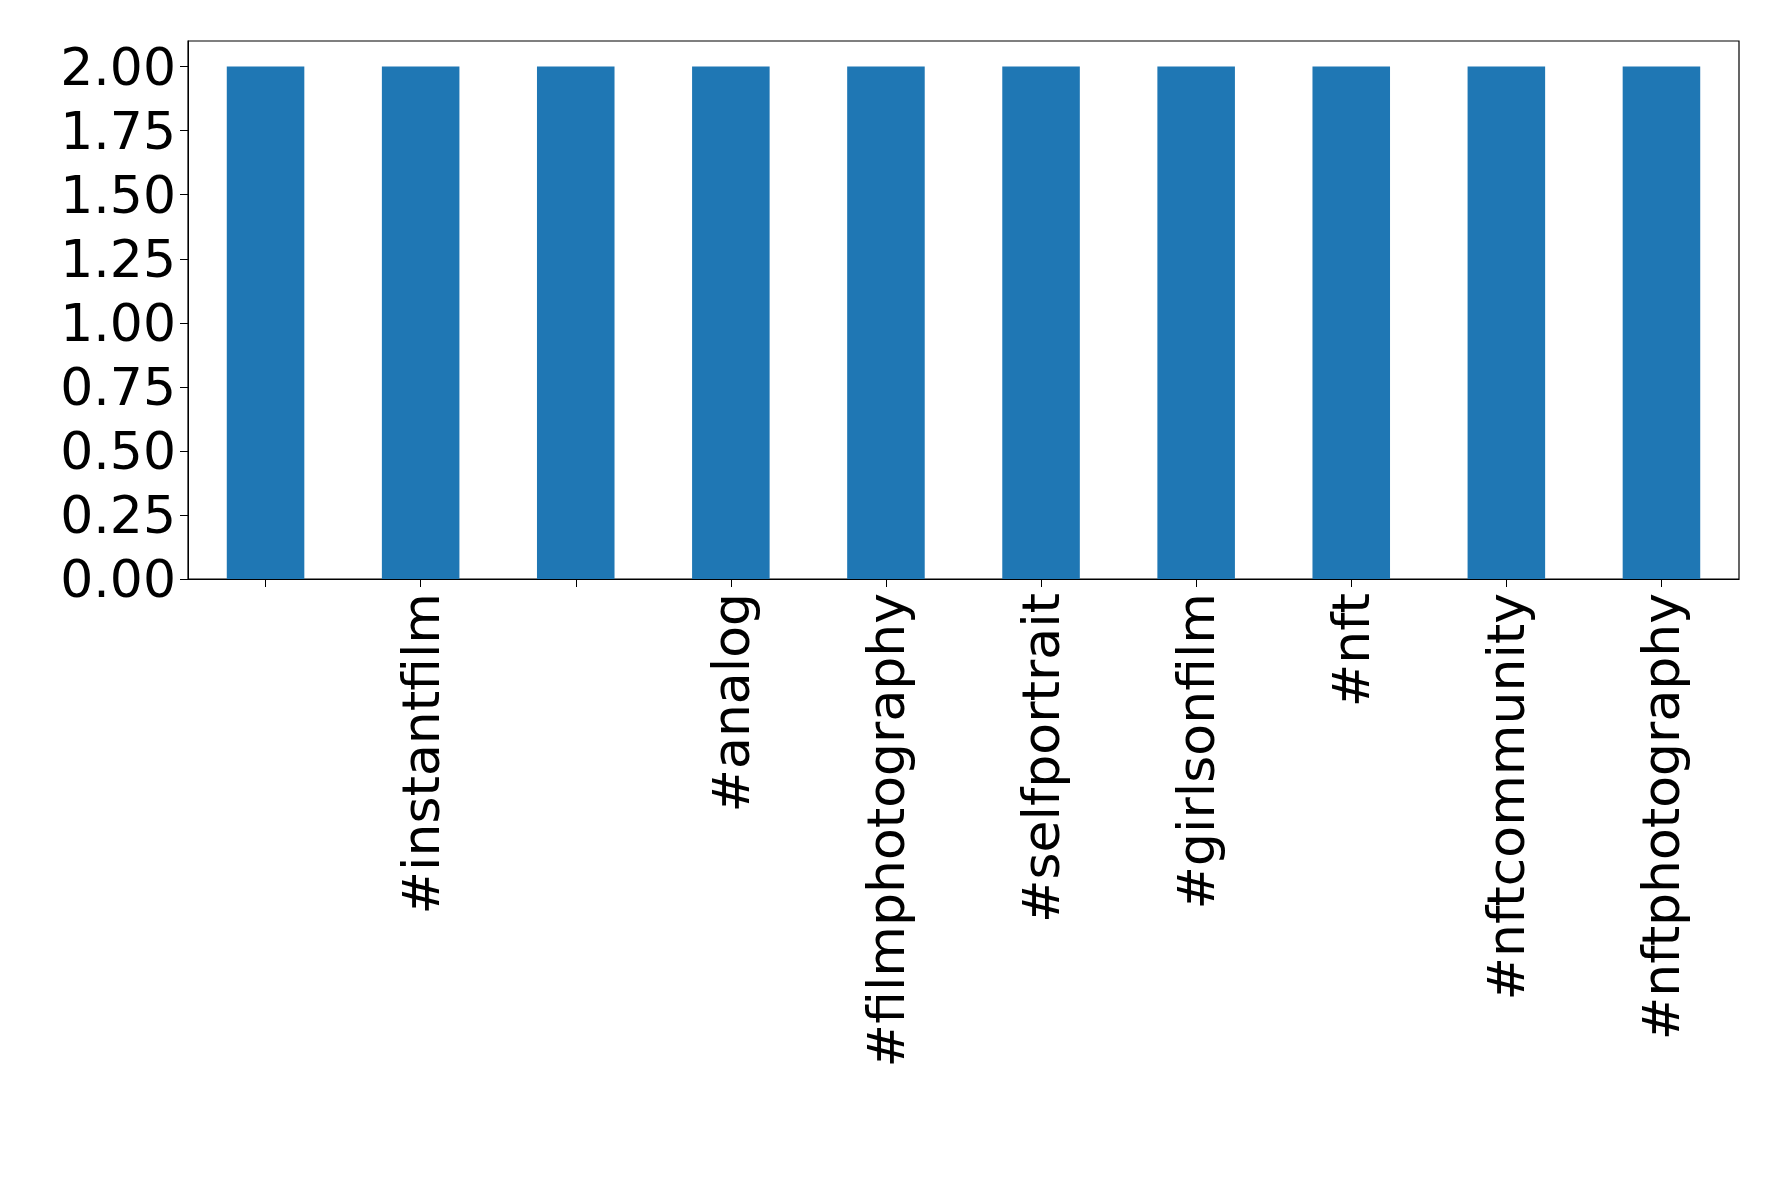 The width and height of the screenshot is (1778, 1198). What do you see at coordinates (1351, 650) in the screenshot?
I see `x-tick-label: #nft` at bounding box center [1351, 650].